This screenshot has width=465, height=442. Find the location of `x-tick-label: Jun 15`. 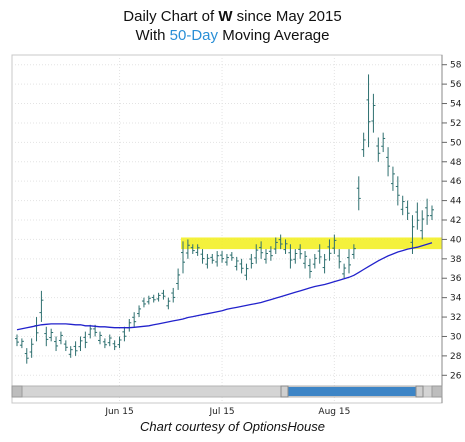

x-tick-label: Jun 15 is located at coordinates (118, 412).